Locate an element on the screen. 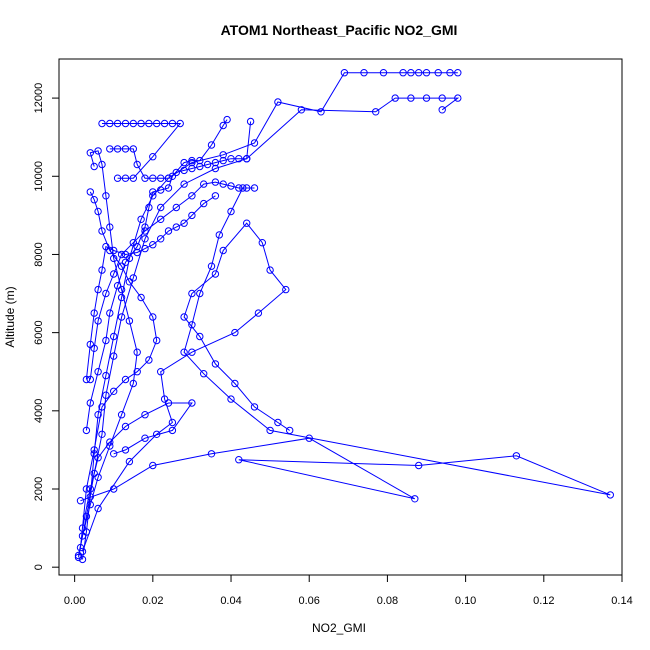  series-line is located at coordinates (150, 287).